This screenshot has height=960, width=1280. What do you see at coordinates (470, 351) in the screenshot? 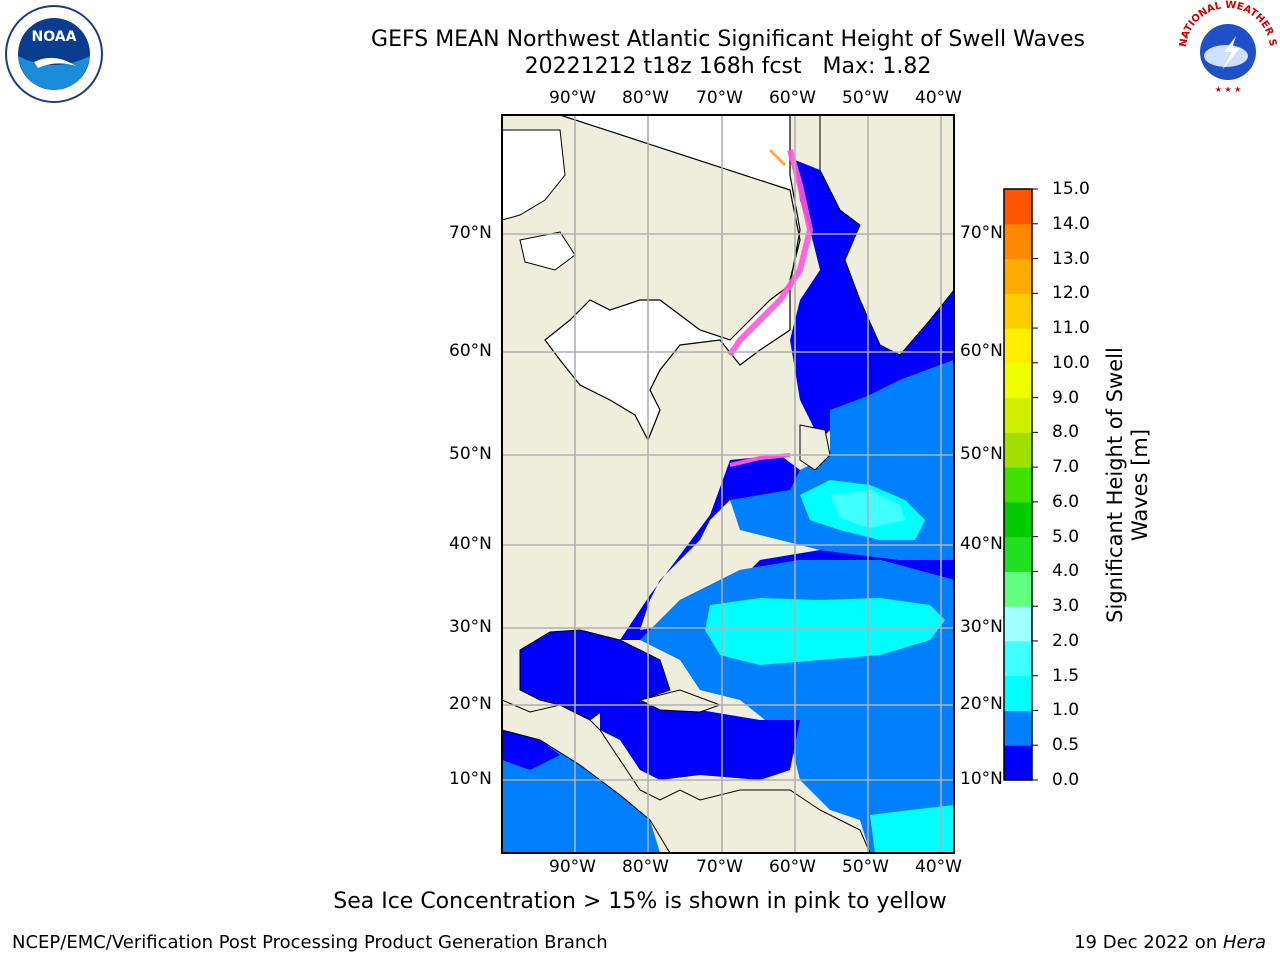
I see `lat-label-left: 60°N` at bounding box center [470, 351].